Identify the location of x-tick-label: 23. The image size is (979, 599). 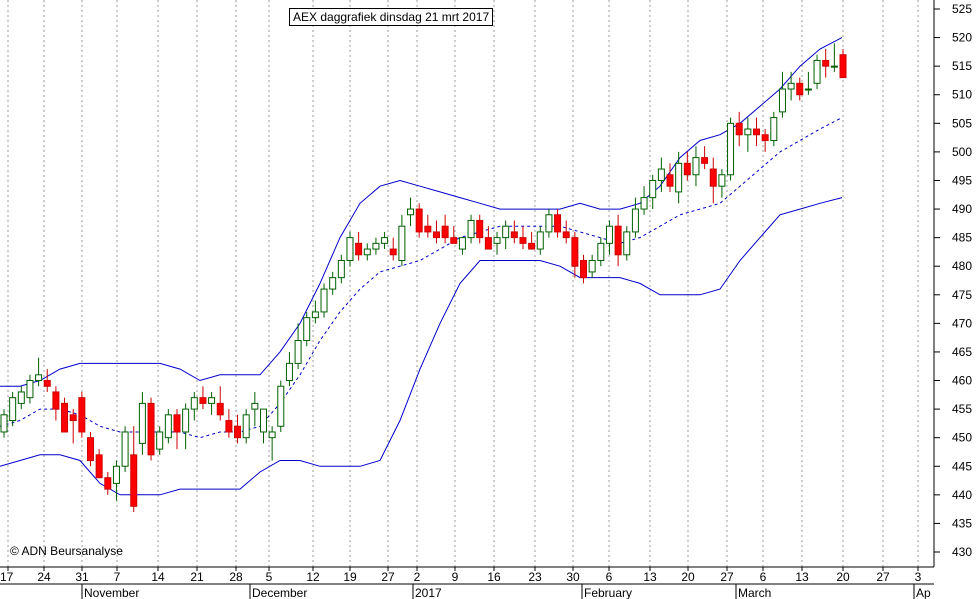
(535, 577).